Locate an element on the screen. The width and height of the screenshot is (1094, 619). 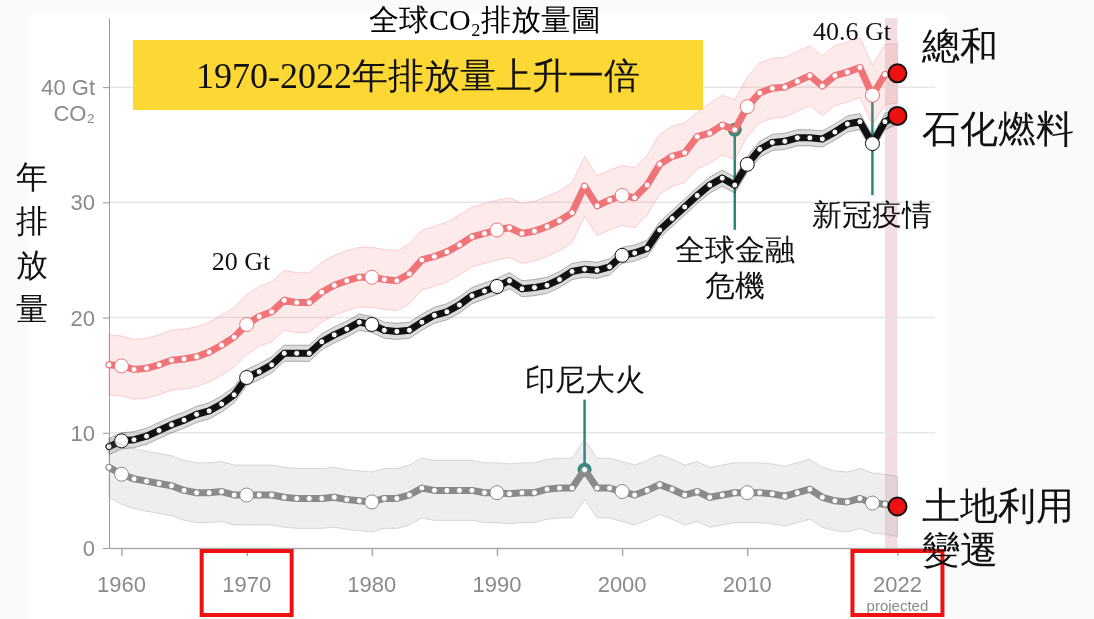
annotation: 1970-2022年排放量上升一倍 is located at coordinates (418, 76).